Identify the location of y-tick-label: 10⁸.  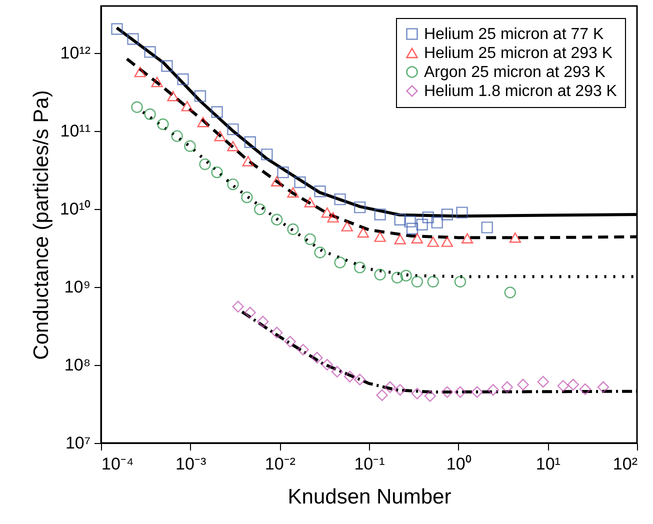
(77, 364).